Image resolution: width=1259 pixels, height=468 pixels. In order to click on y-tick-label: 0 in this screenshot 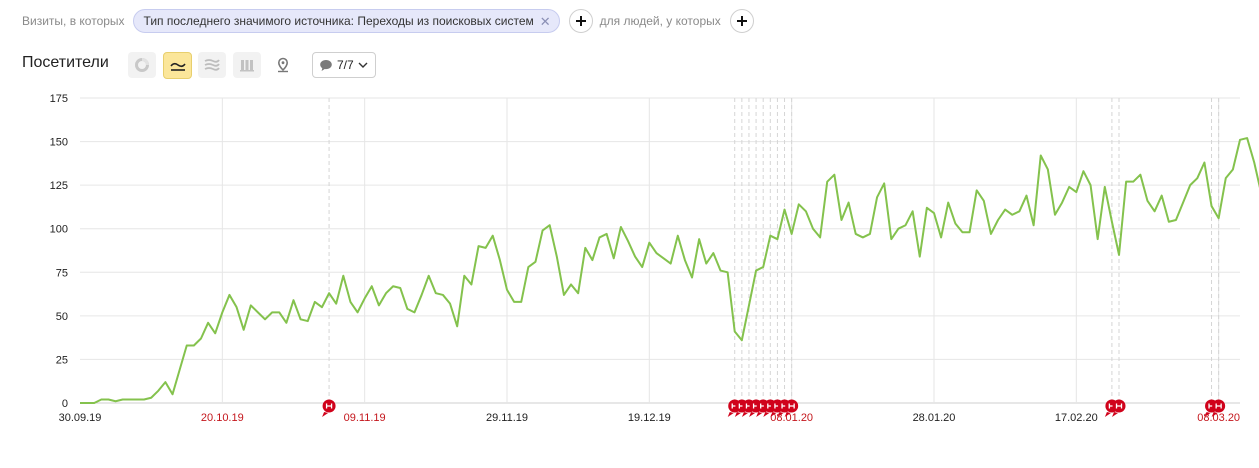, I will do `click(65, 404)`.